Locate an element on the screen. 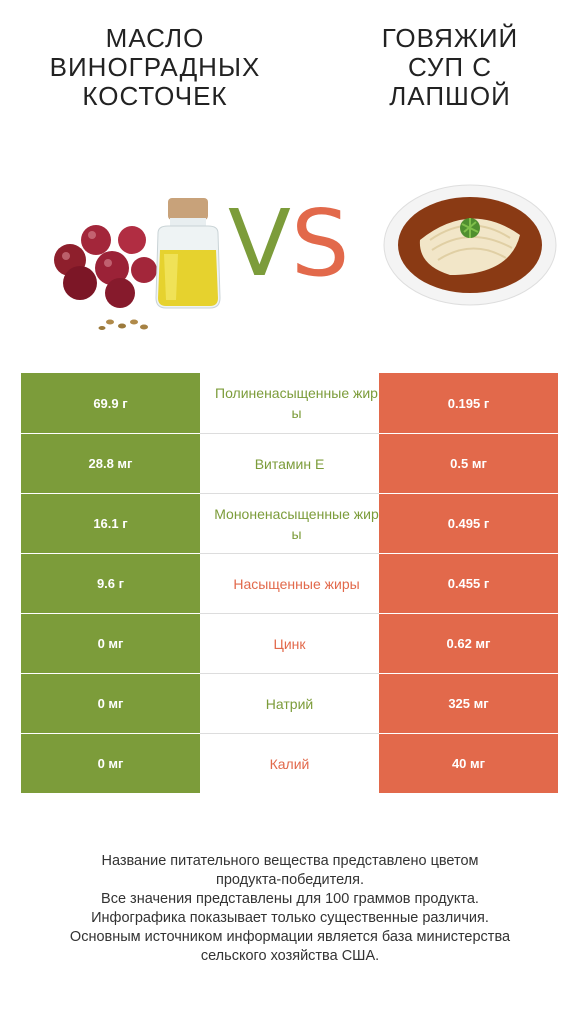 The height and width of the screenshot is (1024, 580). table-row: 0 мг Цинк 0.62 мг is located at coordinates (289, 643).